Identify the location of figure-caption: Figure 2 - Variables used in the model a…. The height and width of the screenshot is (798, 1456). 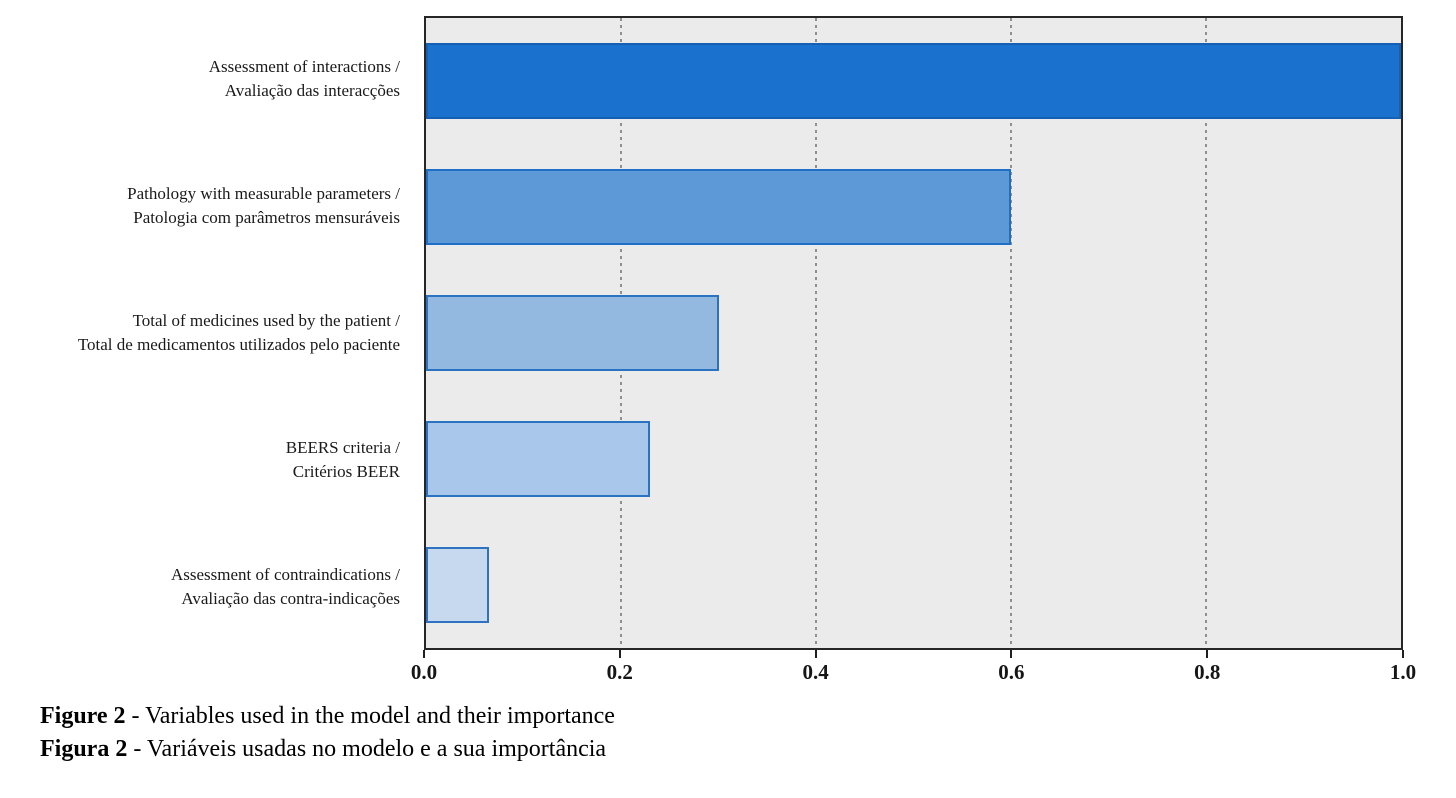
(327, 733).